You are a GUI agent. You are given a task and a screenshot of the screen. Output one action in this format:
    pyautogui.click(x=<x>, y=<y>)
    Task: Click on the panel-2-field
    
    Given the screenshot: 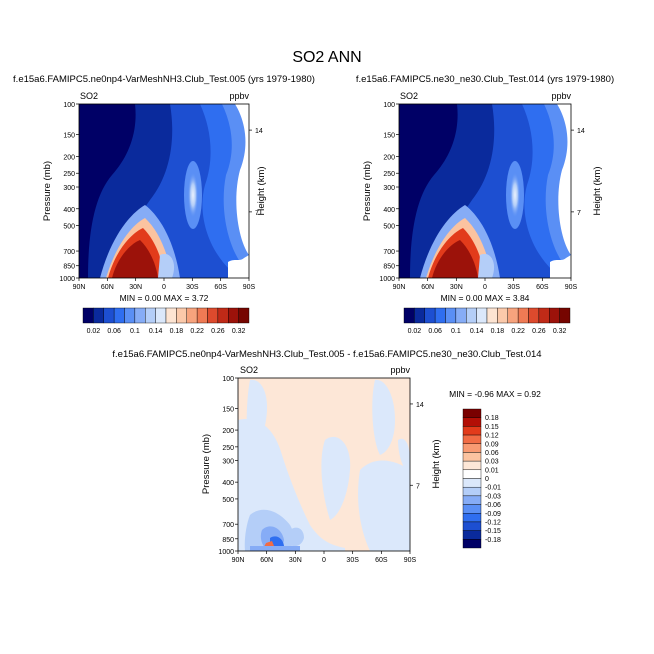 What is the action you would take?
    pyautogui.click(x=485, y=191)
    